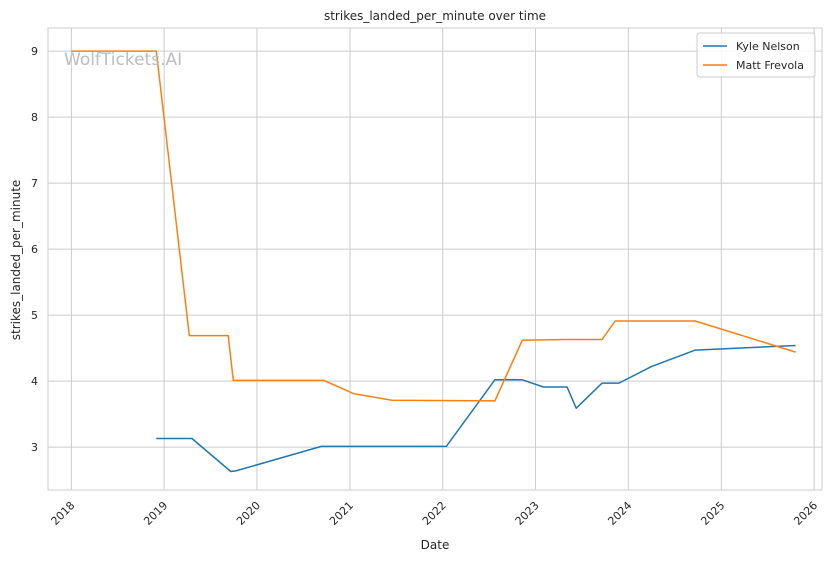 The height and width of the screenshot is (561, 832). Describe the element at coordinates (34, 183) in the screenshot. I see `y-tick-label: 7` at that location.